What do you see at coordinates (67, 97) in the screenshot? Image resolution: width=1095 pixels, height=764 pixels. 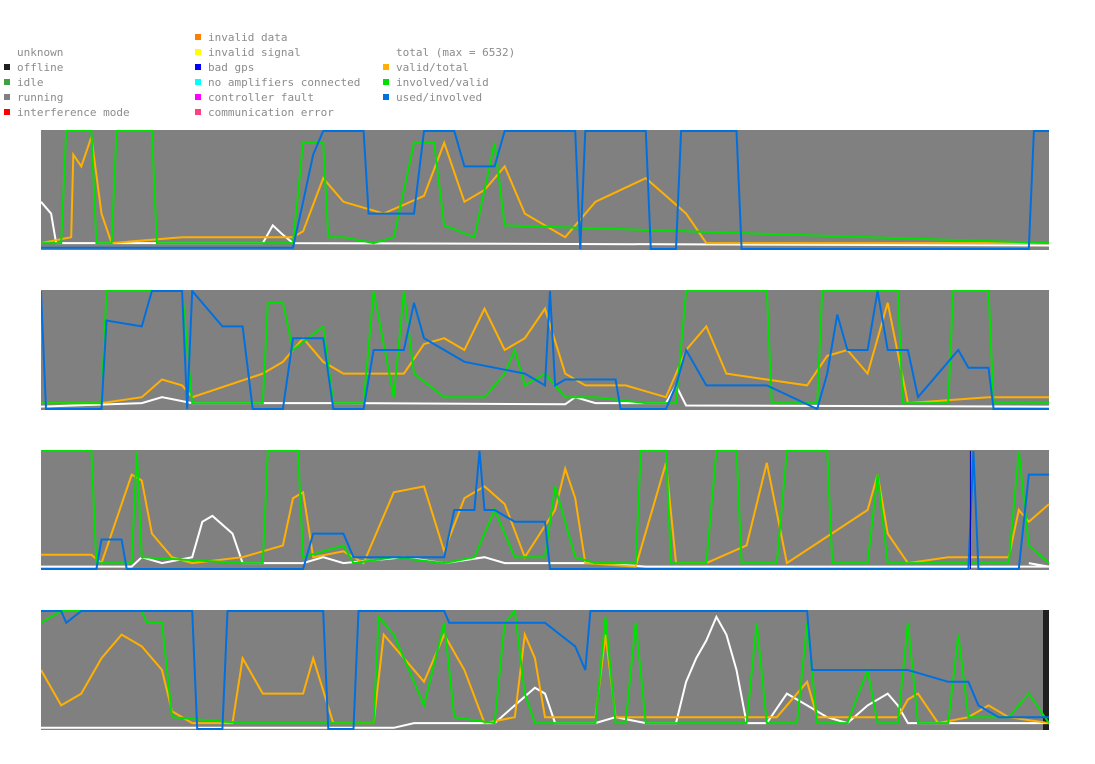 I see `status-legend-item: running` at bounding box center [67, 97].